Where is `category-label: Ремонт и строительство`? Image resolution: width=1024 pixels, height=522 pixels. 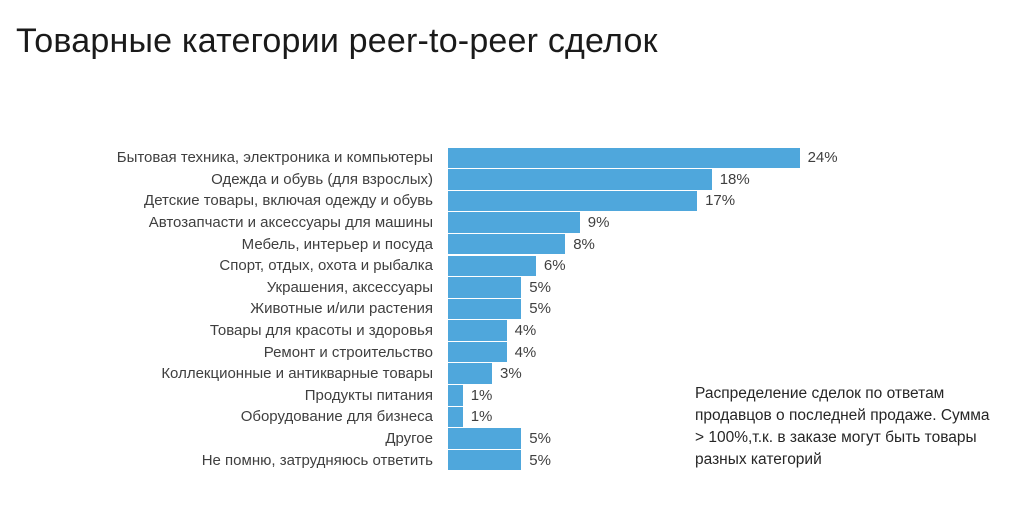
category-label: Ремонт и строительство is located at coordinates (348, 352).